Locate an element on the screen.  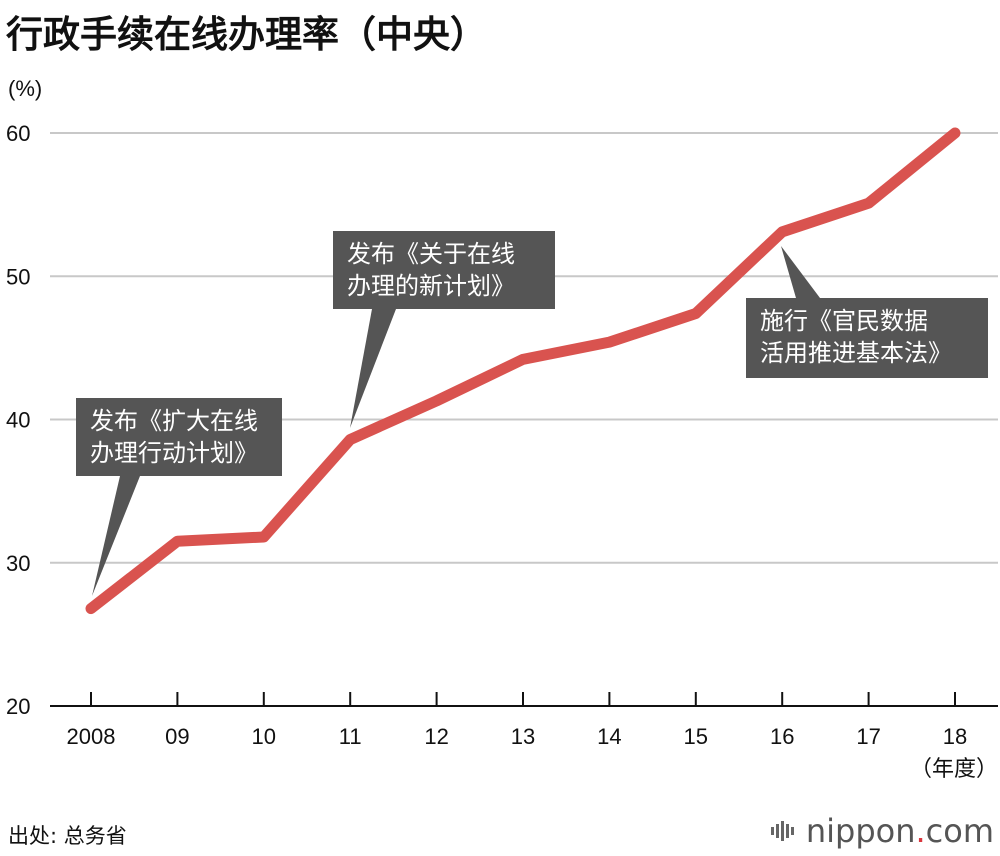
y-tick-label: 50 is located at coordinates (18, 276).